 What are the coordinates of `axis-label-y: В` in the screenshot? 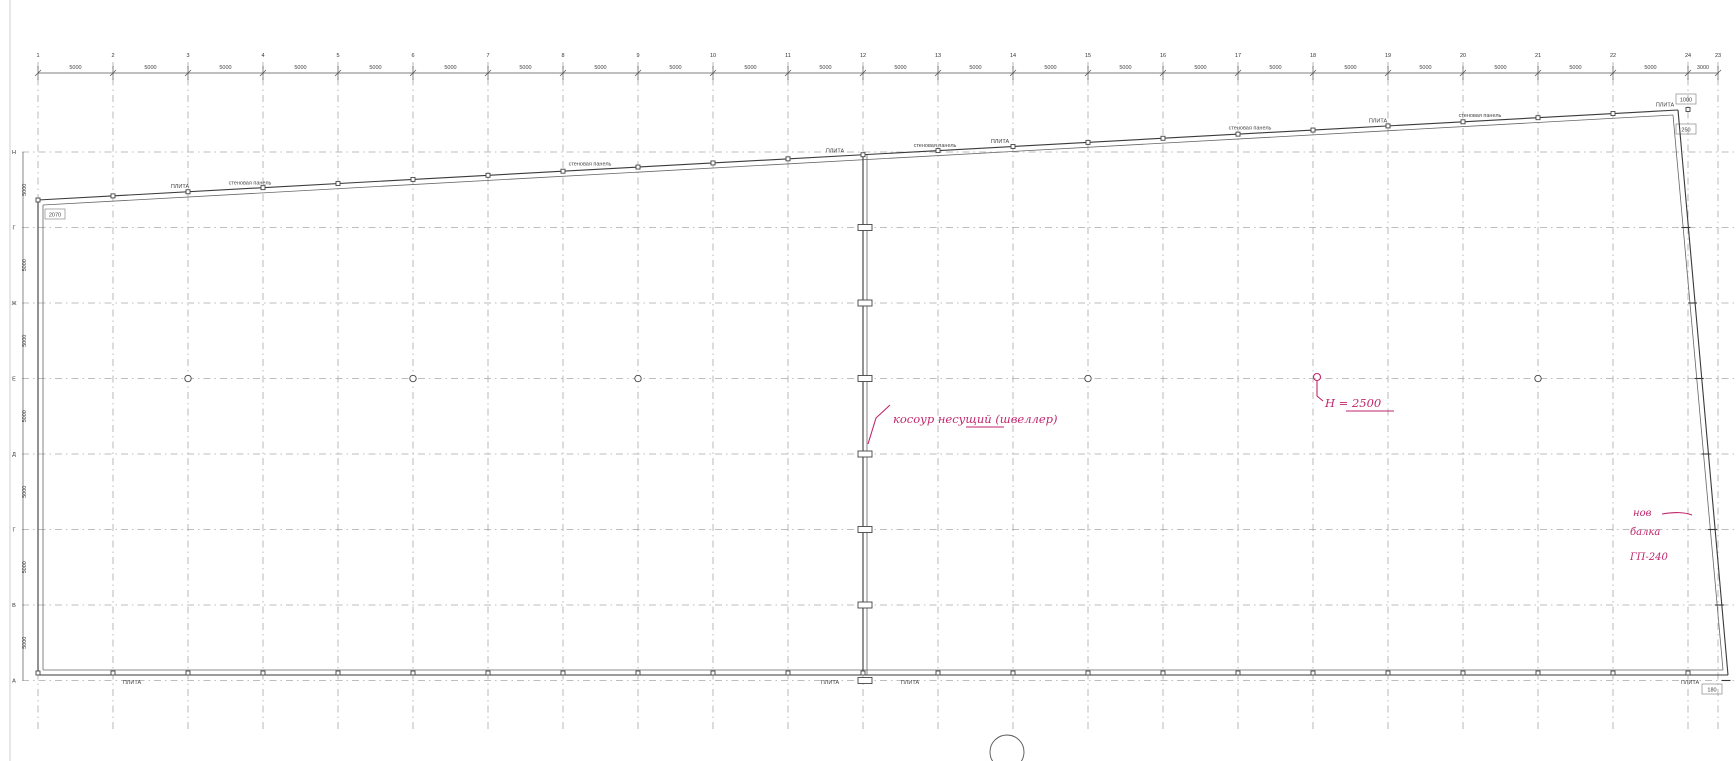 It's located at (14, 606).